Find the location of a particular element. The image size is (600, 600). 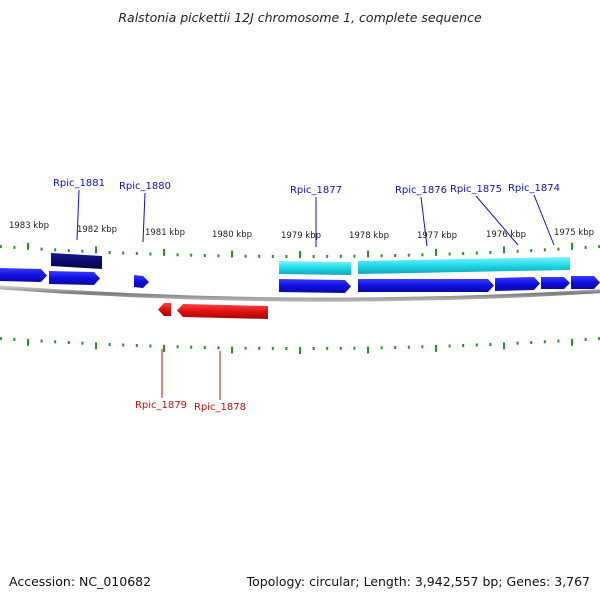

gene-label-leader is located at coordinates (78, 215).